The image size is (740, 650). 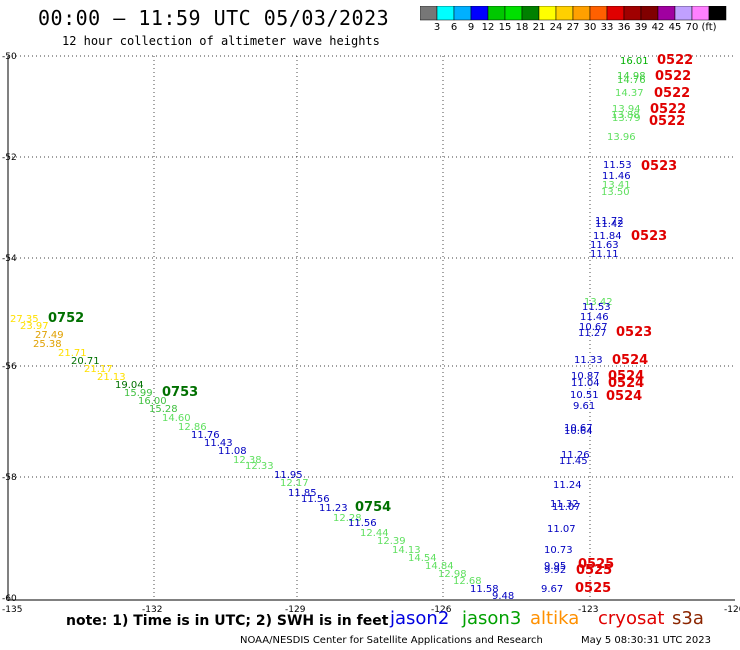 What do you see at coordinates (631, 76) in the screenshot?
I see `wave-height-value: 14.98` at bounding box center [631, 76].